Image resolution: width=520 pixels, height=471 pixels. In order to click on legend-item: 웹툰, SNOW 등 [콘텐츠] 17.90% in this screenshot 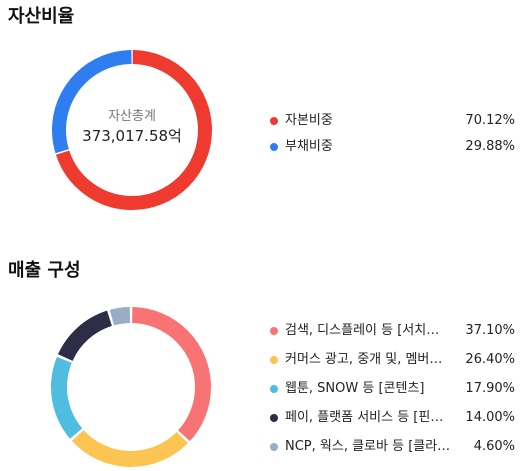, I will do `click(392, 392)`.